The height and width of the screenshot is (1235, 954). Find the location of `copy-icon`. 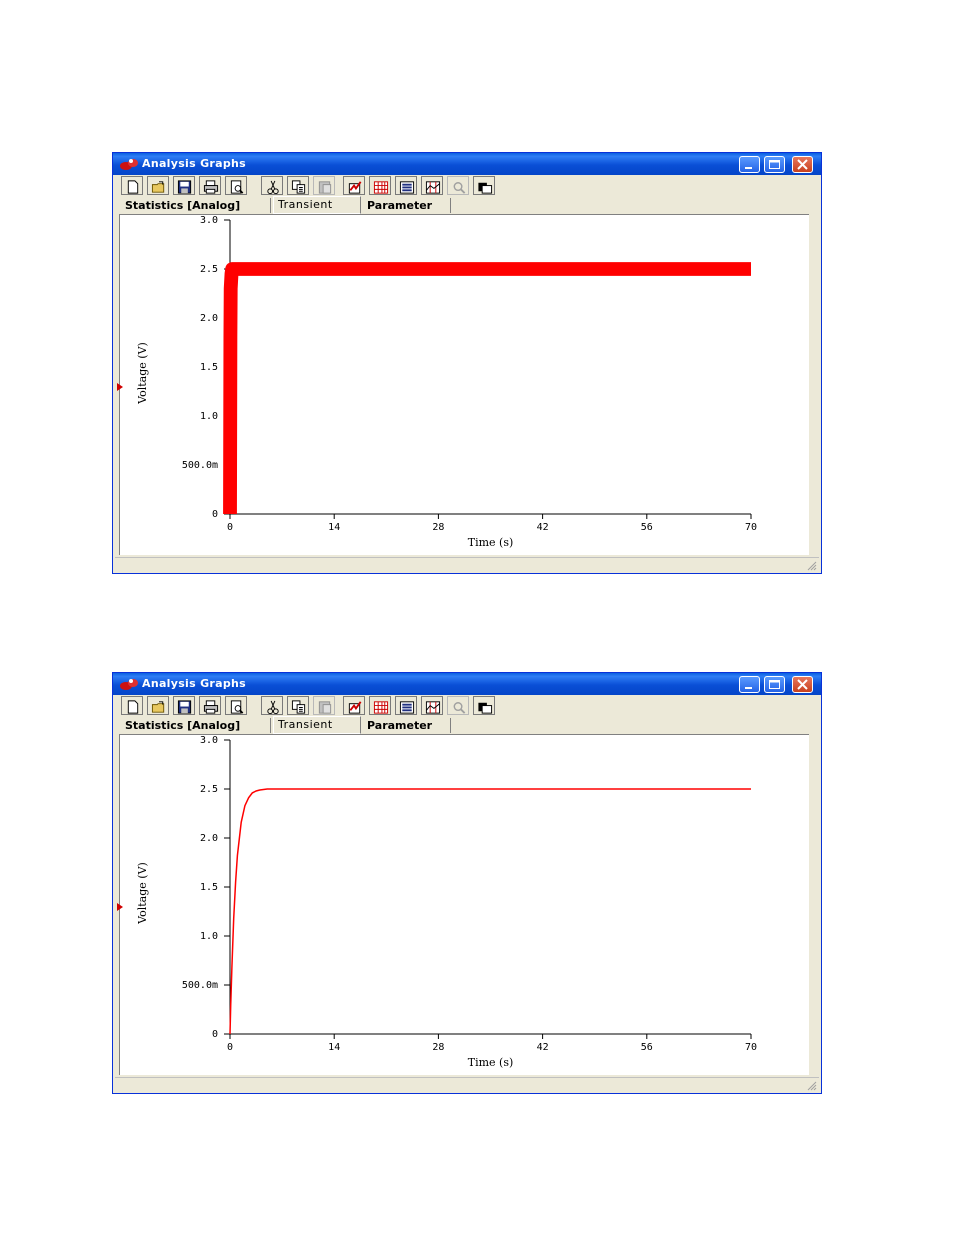

copy-icon is located at coordinates (298, 187).